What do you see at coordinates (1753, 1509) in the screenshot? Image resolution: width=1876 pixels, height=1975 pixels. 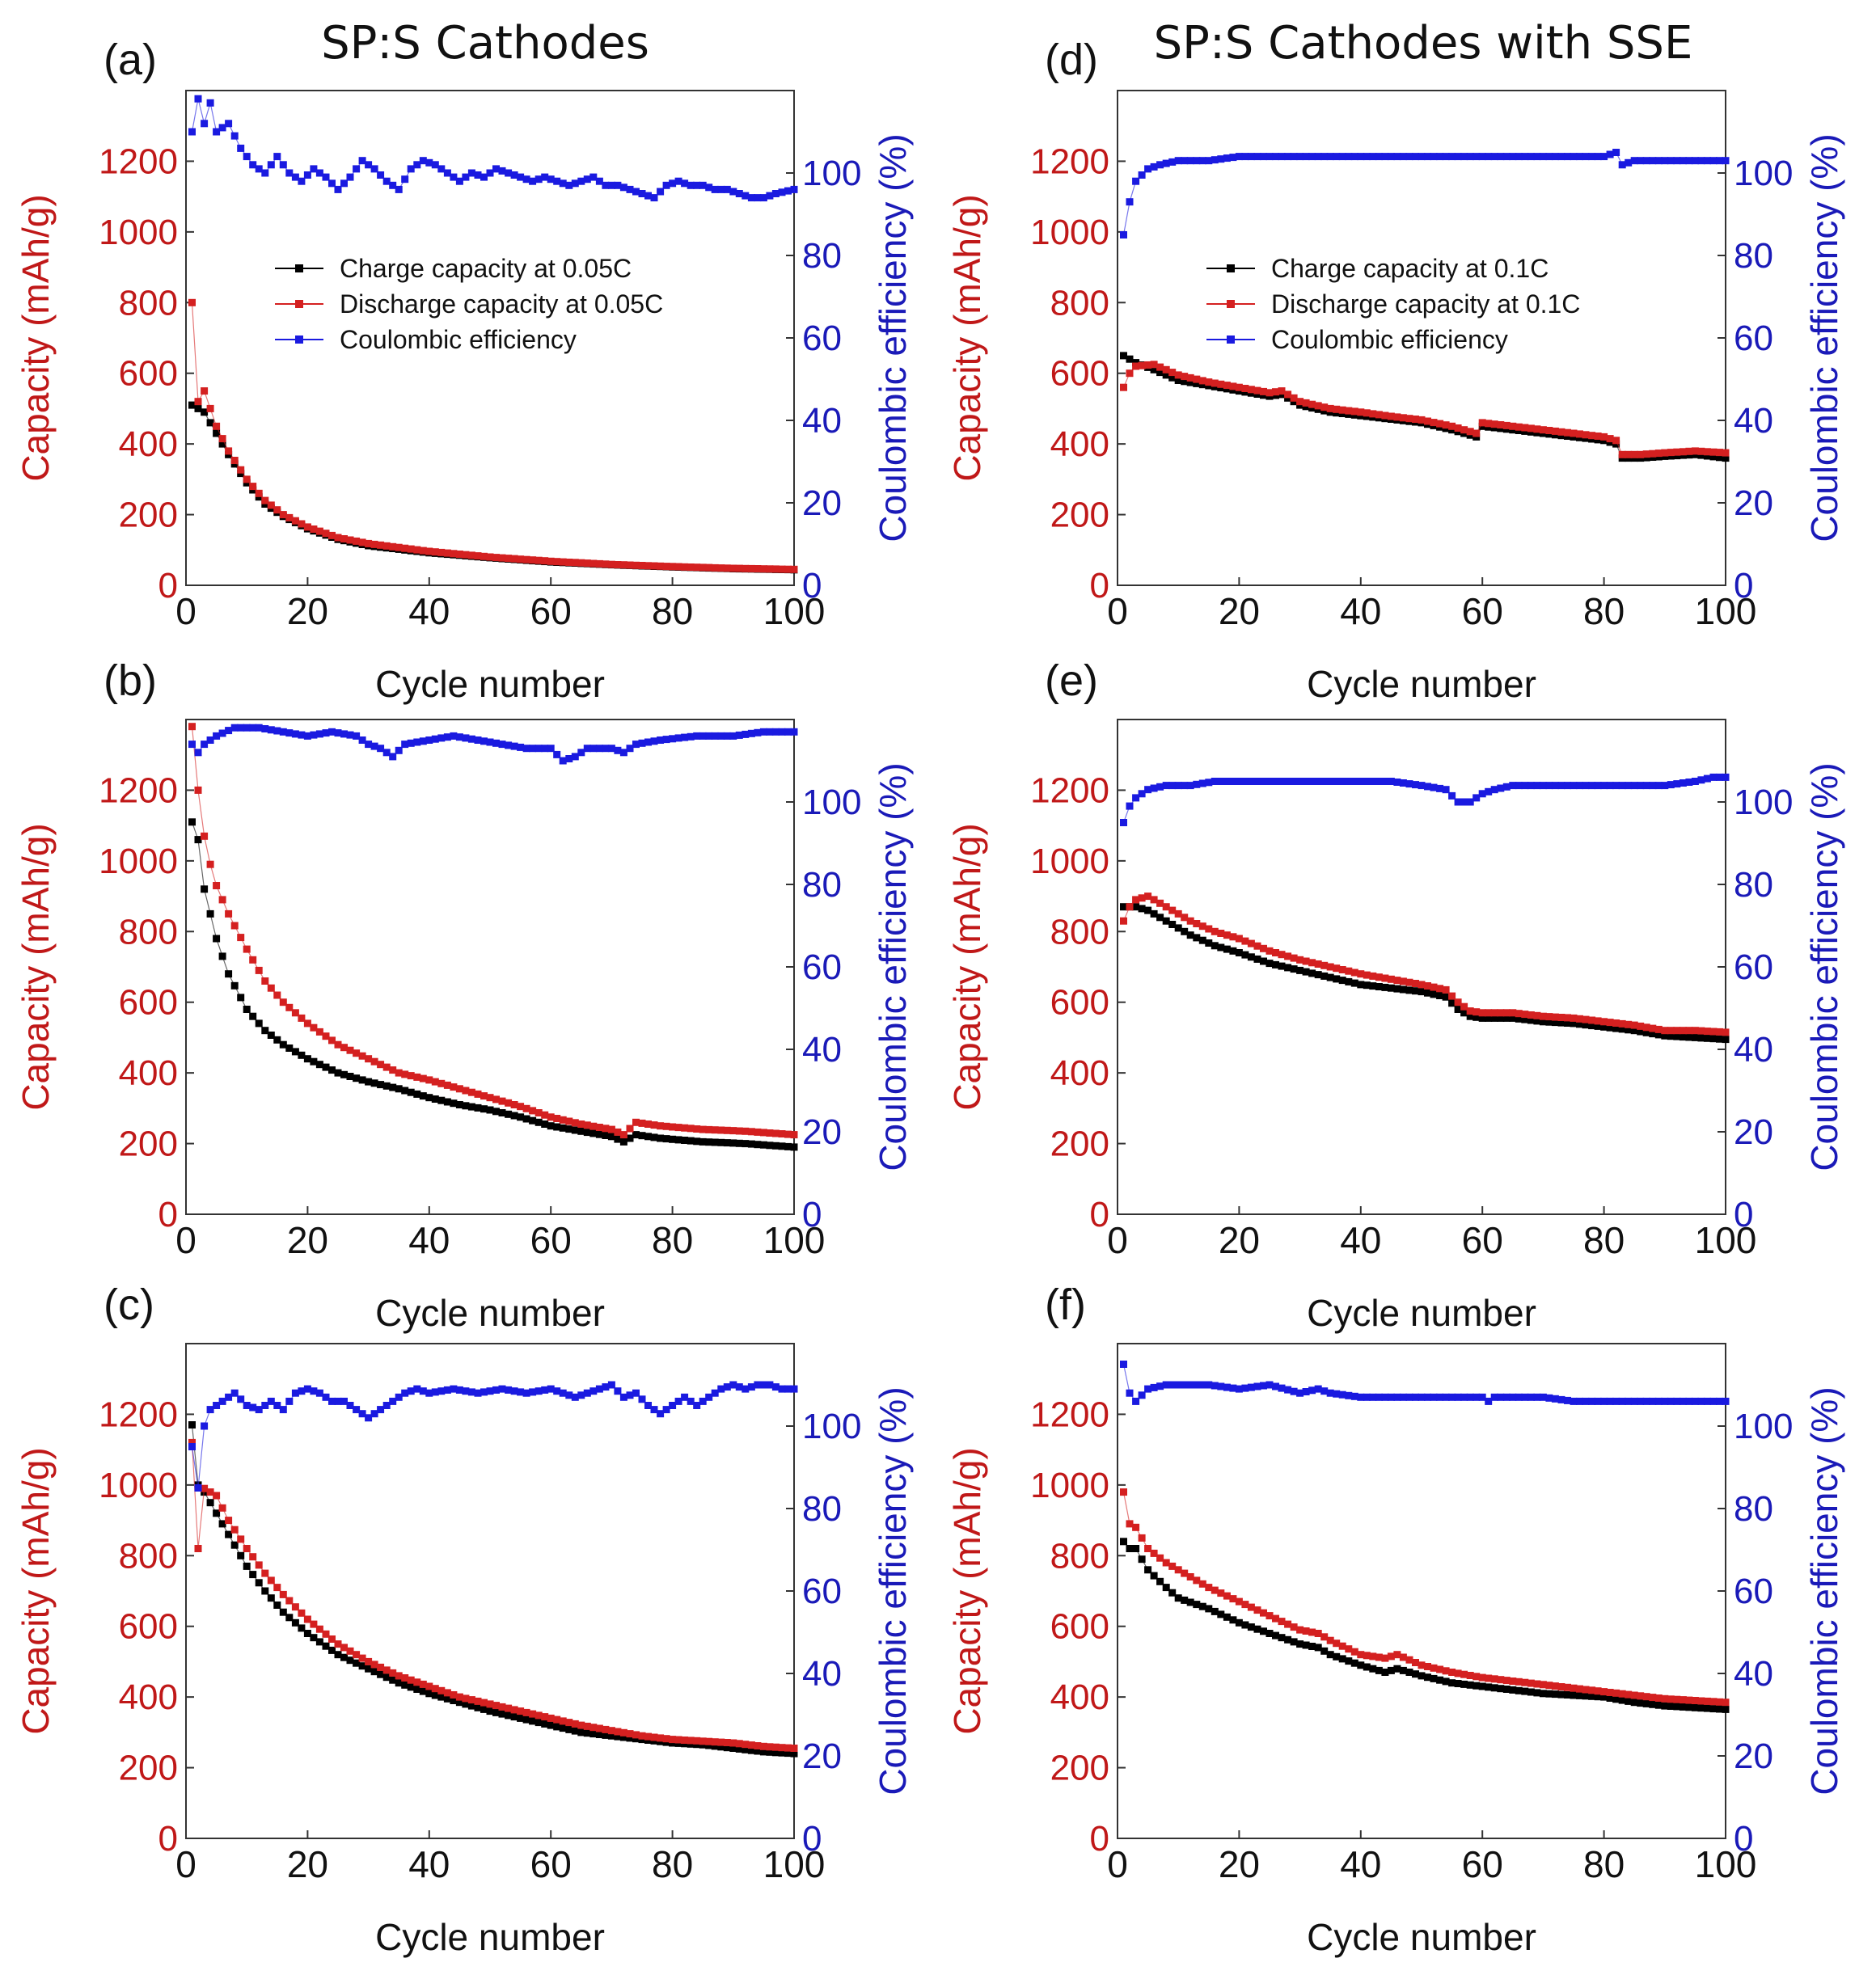 I see `y2-tick-label: 80` at bounding box center [1753, 1509].